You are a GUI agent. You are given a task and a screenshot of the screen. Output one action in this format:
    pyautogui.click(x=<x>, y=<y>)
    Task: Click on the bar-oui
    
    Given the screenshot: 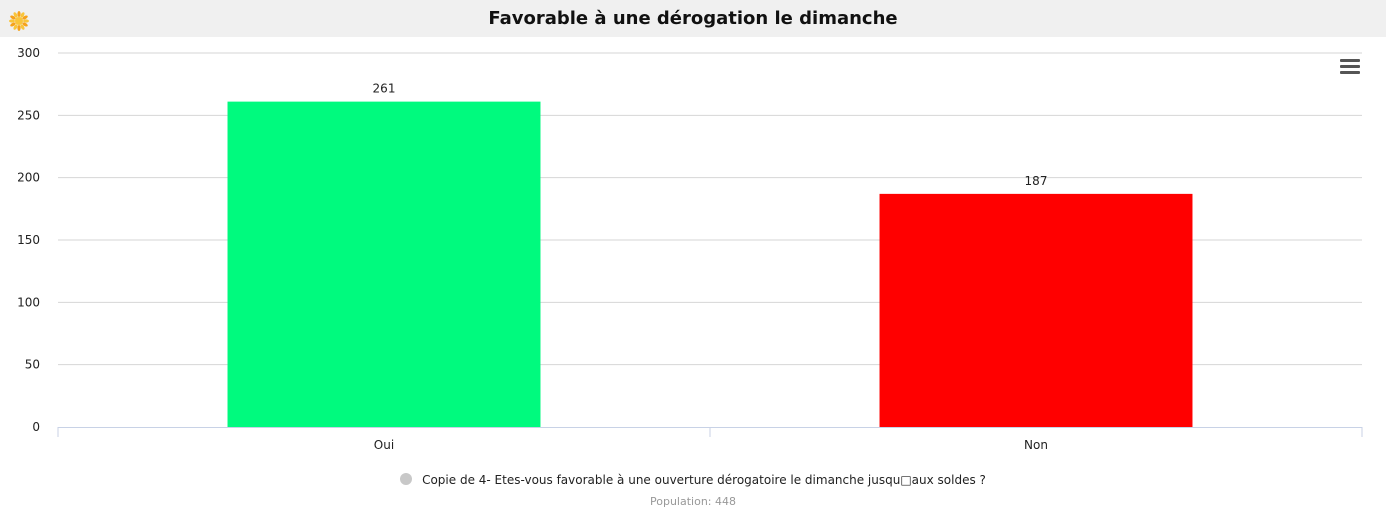 What is the action you would take?
    pyautogui.click(x=384, y=264)
    